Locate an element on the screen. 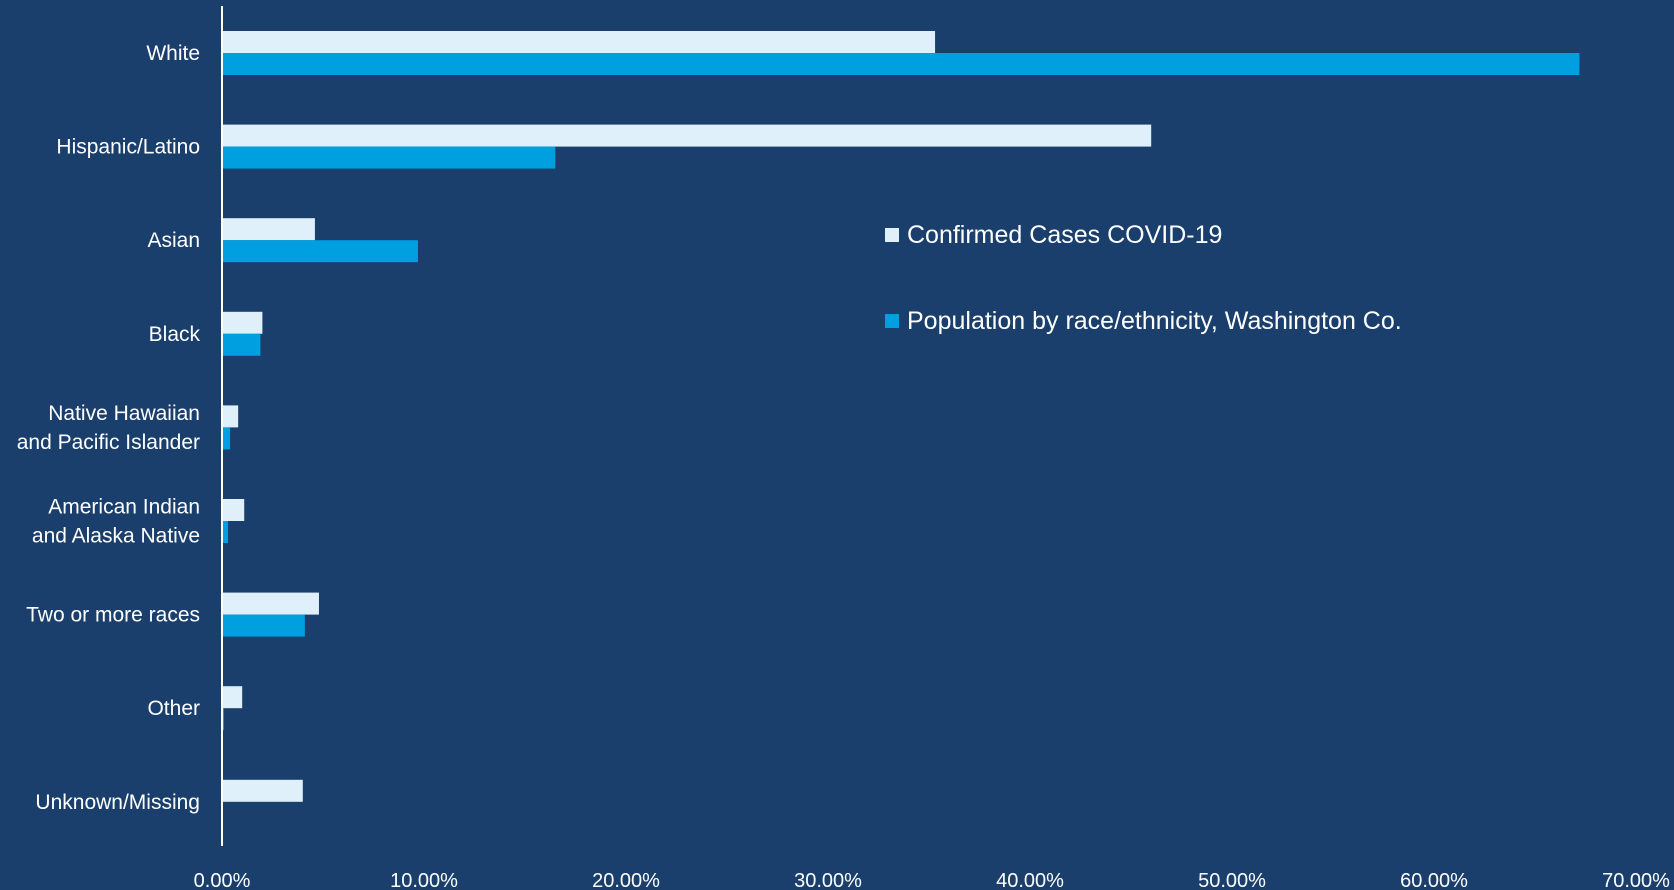 The width and height of the screenshot is (1674, 890). category-label-4: Native Hawaiian and Pacific Islander is located at coordinates (108, 428).